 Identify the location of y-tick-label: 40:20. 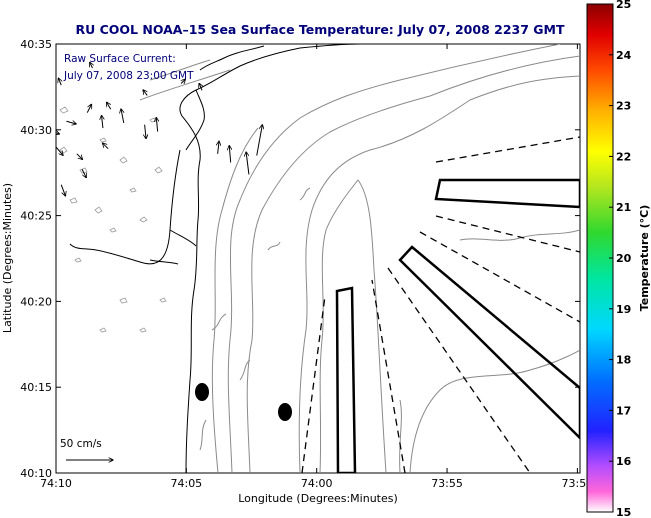
(36, 301).